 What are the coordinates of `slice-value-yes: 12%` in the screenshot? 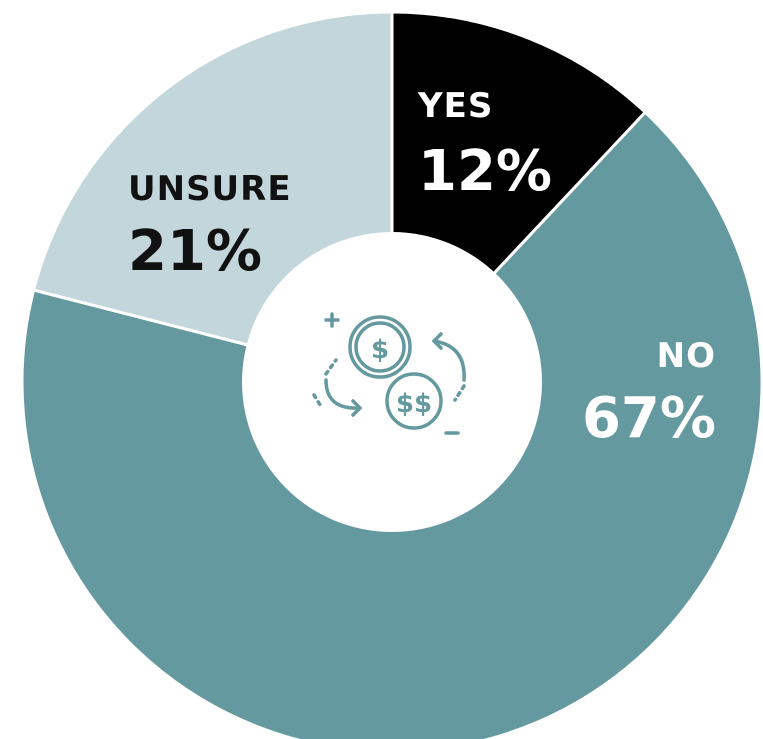 It's located at (485, 171).